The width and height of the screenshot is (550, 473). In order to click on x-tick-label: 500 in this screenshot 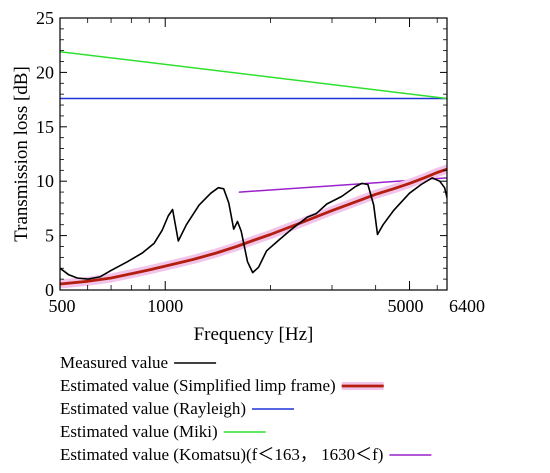, I will do `click(62, 306)`.